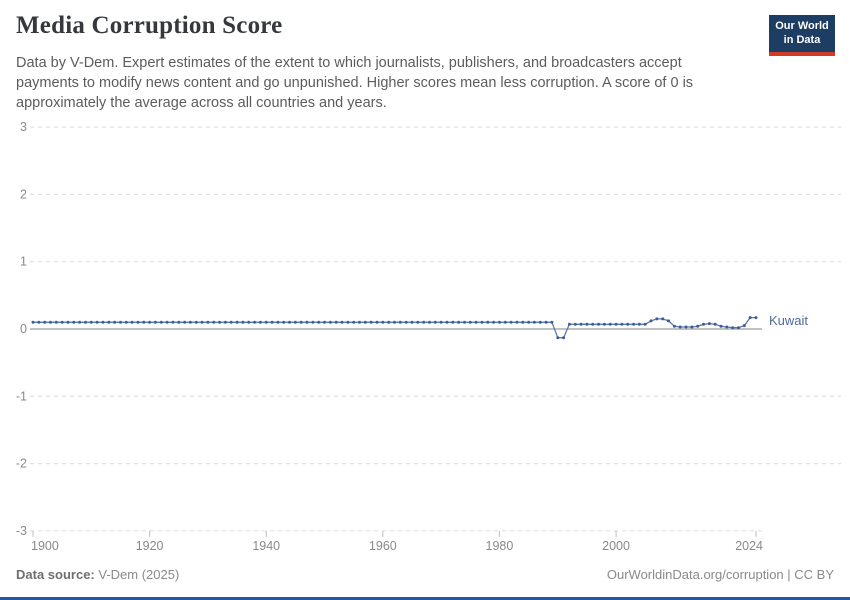 The height and width of the screenshot is (600, 850). Describe the element at coordinates (789, 320) in the screenshot. I see `series-label-kuwait: Kuwait` at that location.